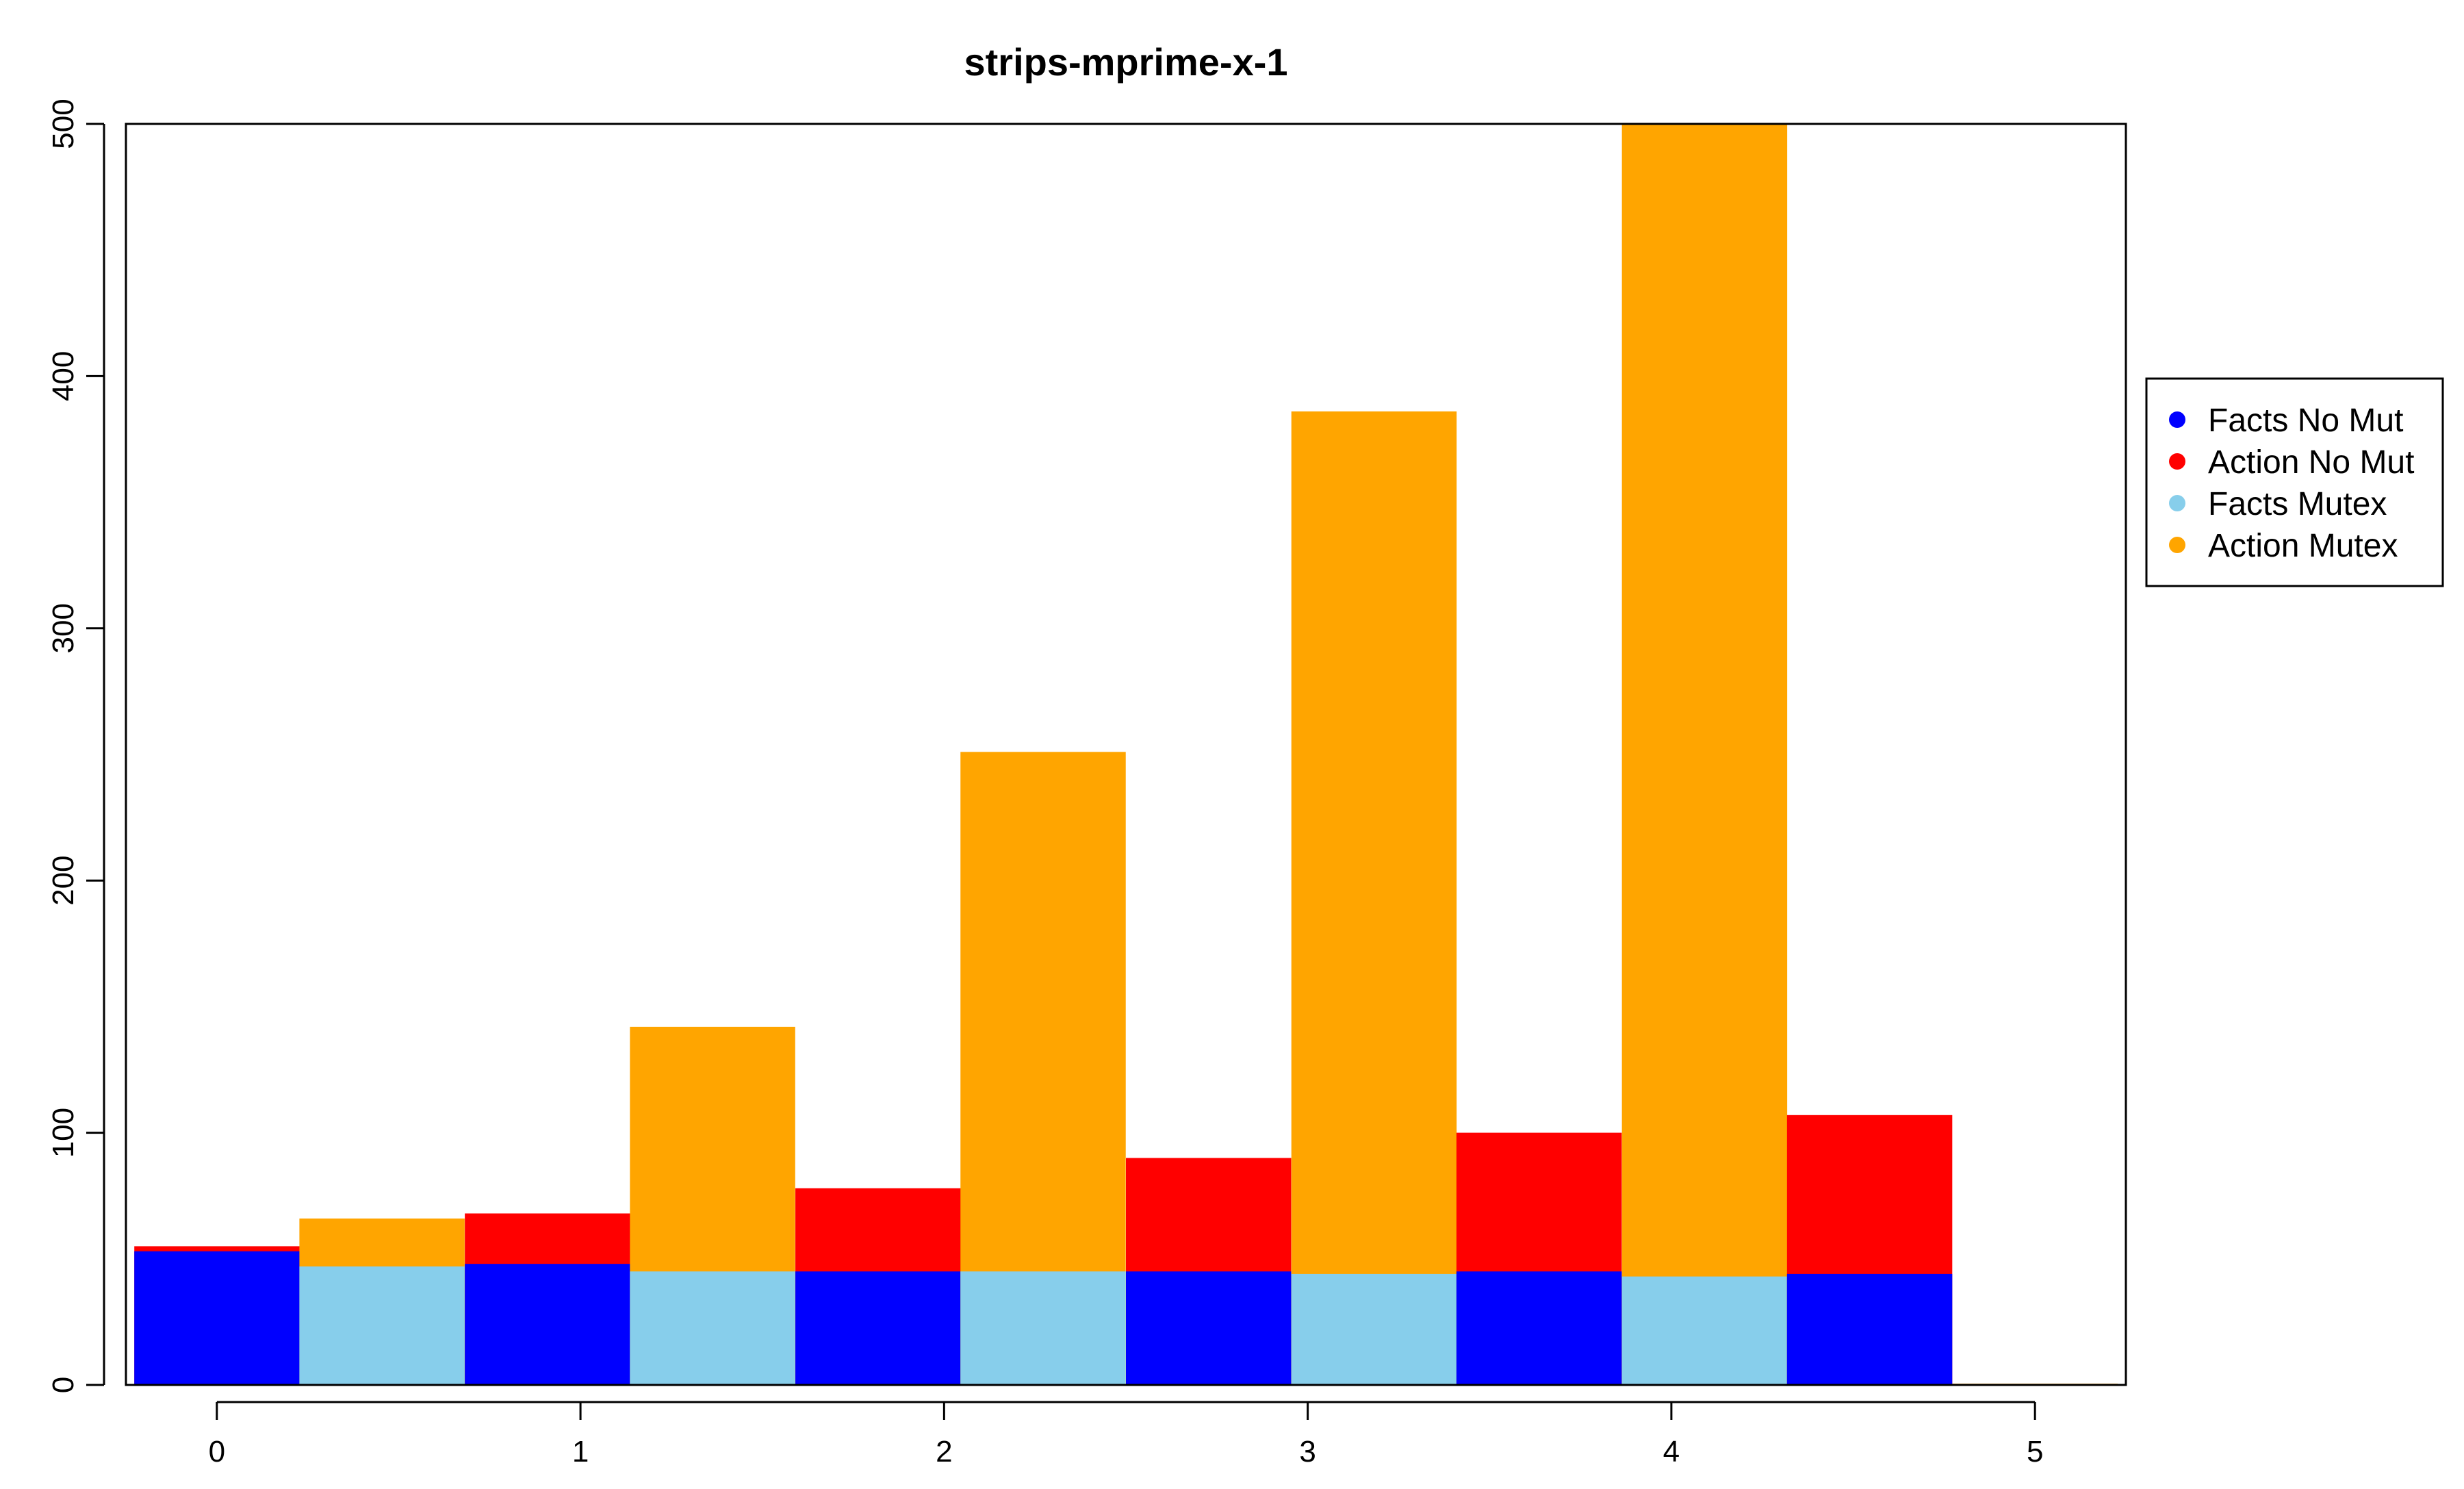  I want to click on y-axis: 0 100 200 300 400 500, so click(76, 746).